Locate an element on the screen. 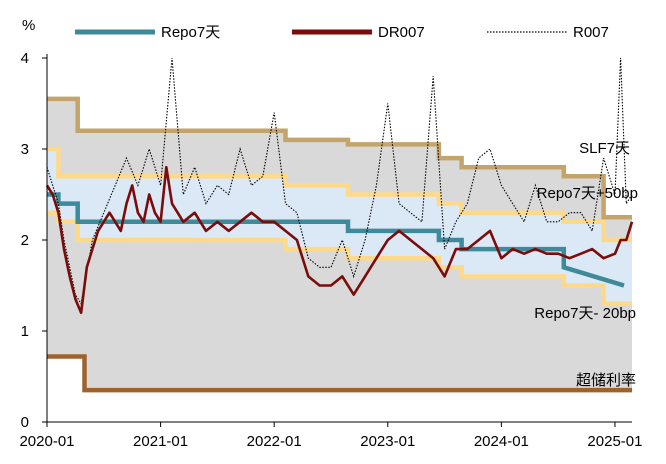 This screenshot has height=464, width=666. legend-label-dr007: DR007 is located at coordinates (401, 32).